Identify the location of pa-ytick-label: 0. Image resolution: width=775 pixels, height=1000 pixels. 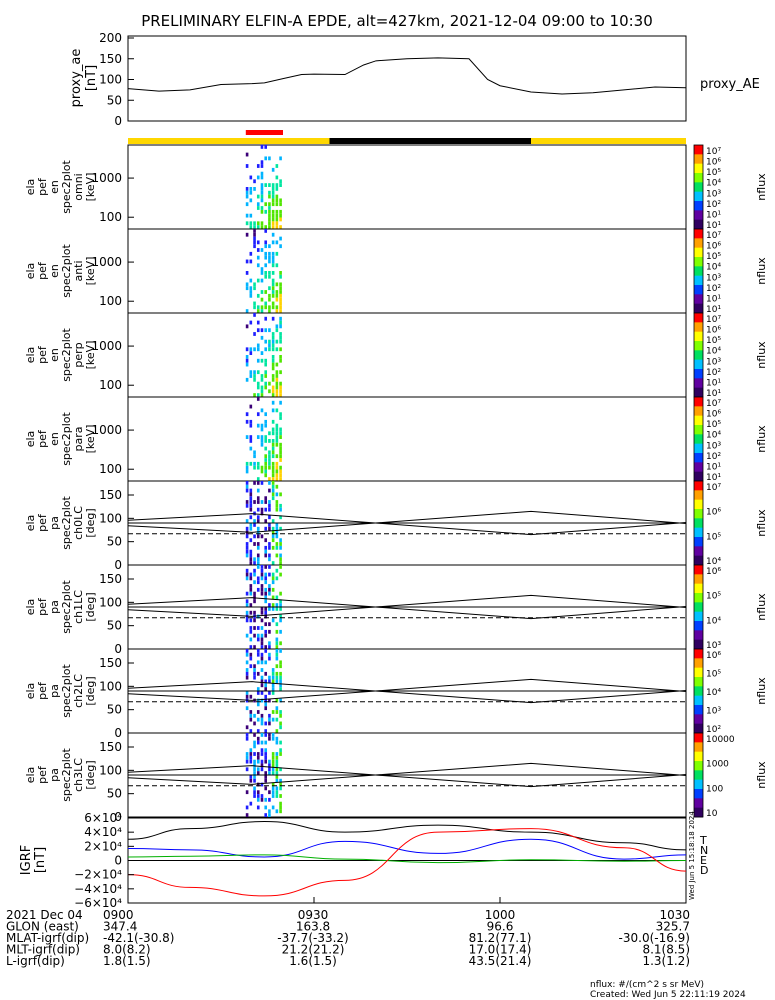
(118, 817).